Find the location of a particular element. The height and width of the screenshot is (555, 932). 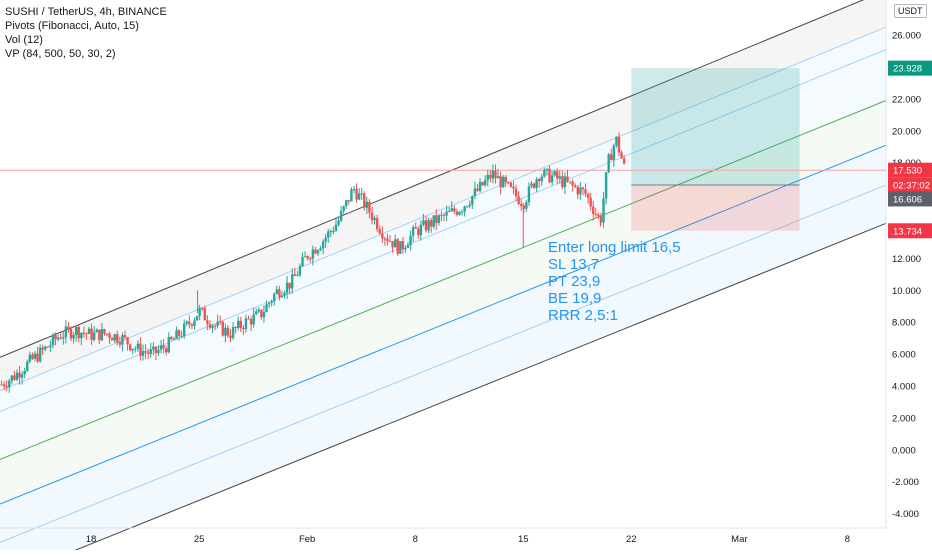

currency-unit-label: USDT is located at coordinates (910, 11).